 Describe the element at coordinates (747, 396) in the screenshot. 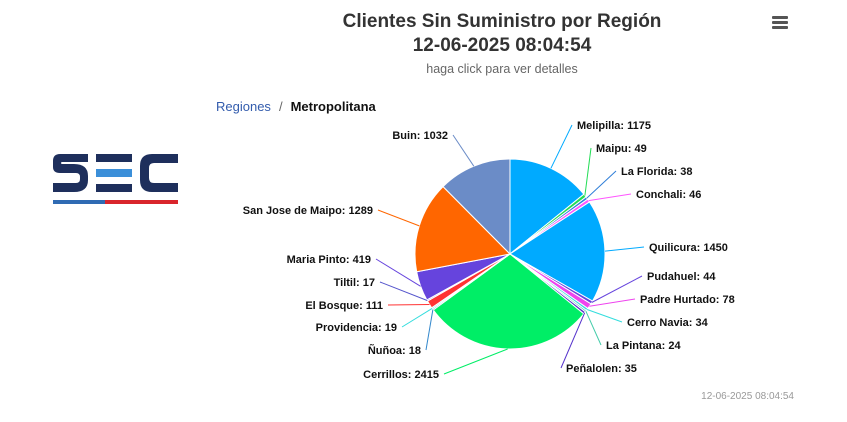

I see `footer-timestamp: 12-06-2025 08:04:54` at that location.